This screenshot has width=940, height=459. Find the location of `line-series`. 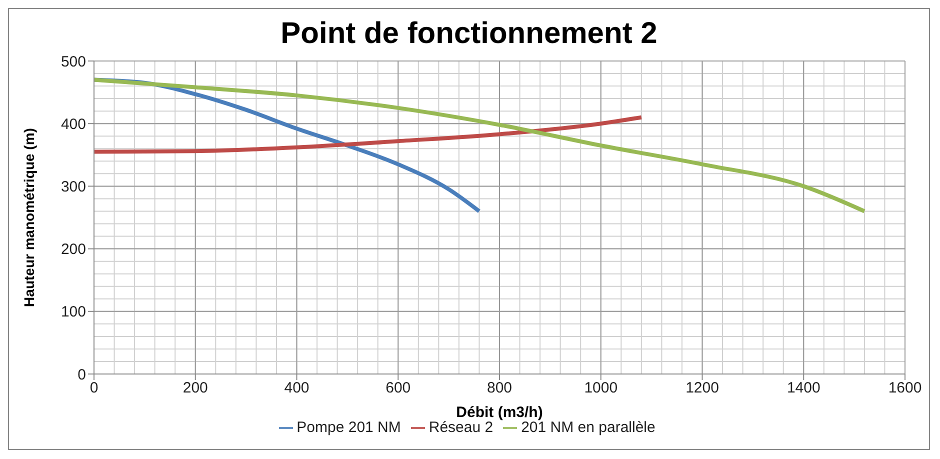

line-series is located at coordinates (369, 134).